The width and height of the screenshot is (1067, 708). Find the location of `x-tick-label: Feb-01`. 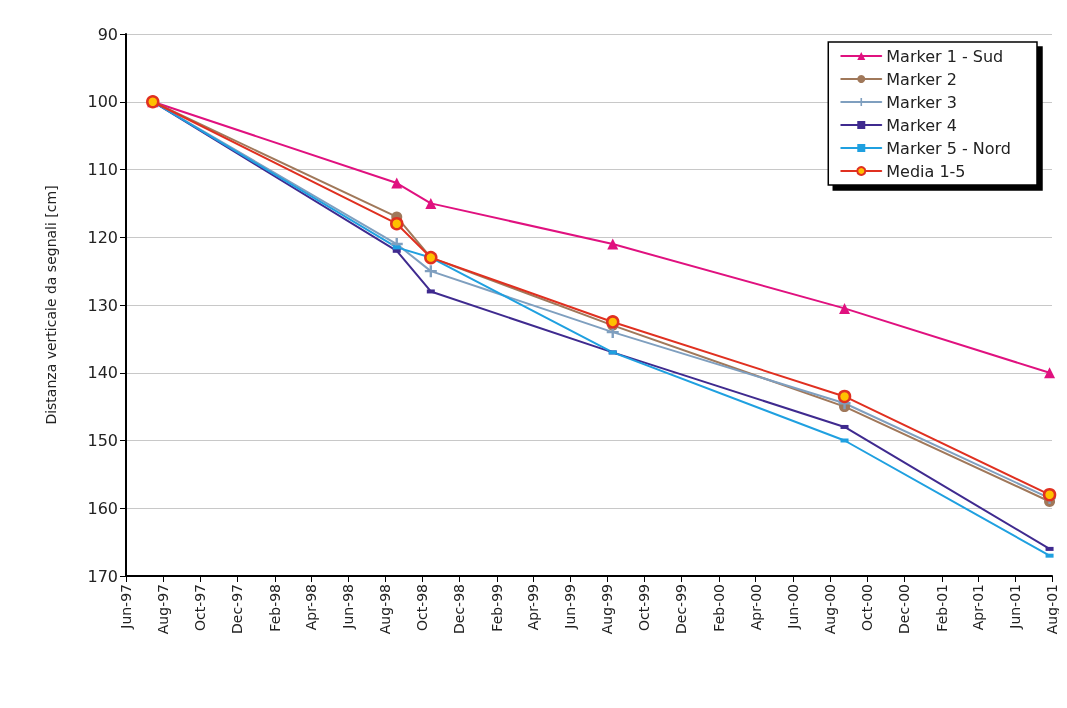

x-tick-label: Feb-01 is located at coordinates (941, 608).